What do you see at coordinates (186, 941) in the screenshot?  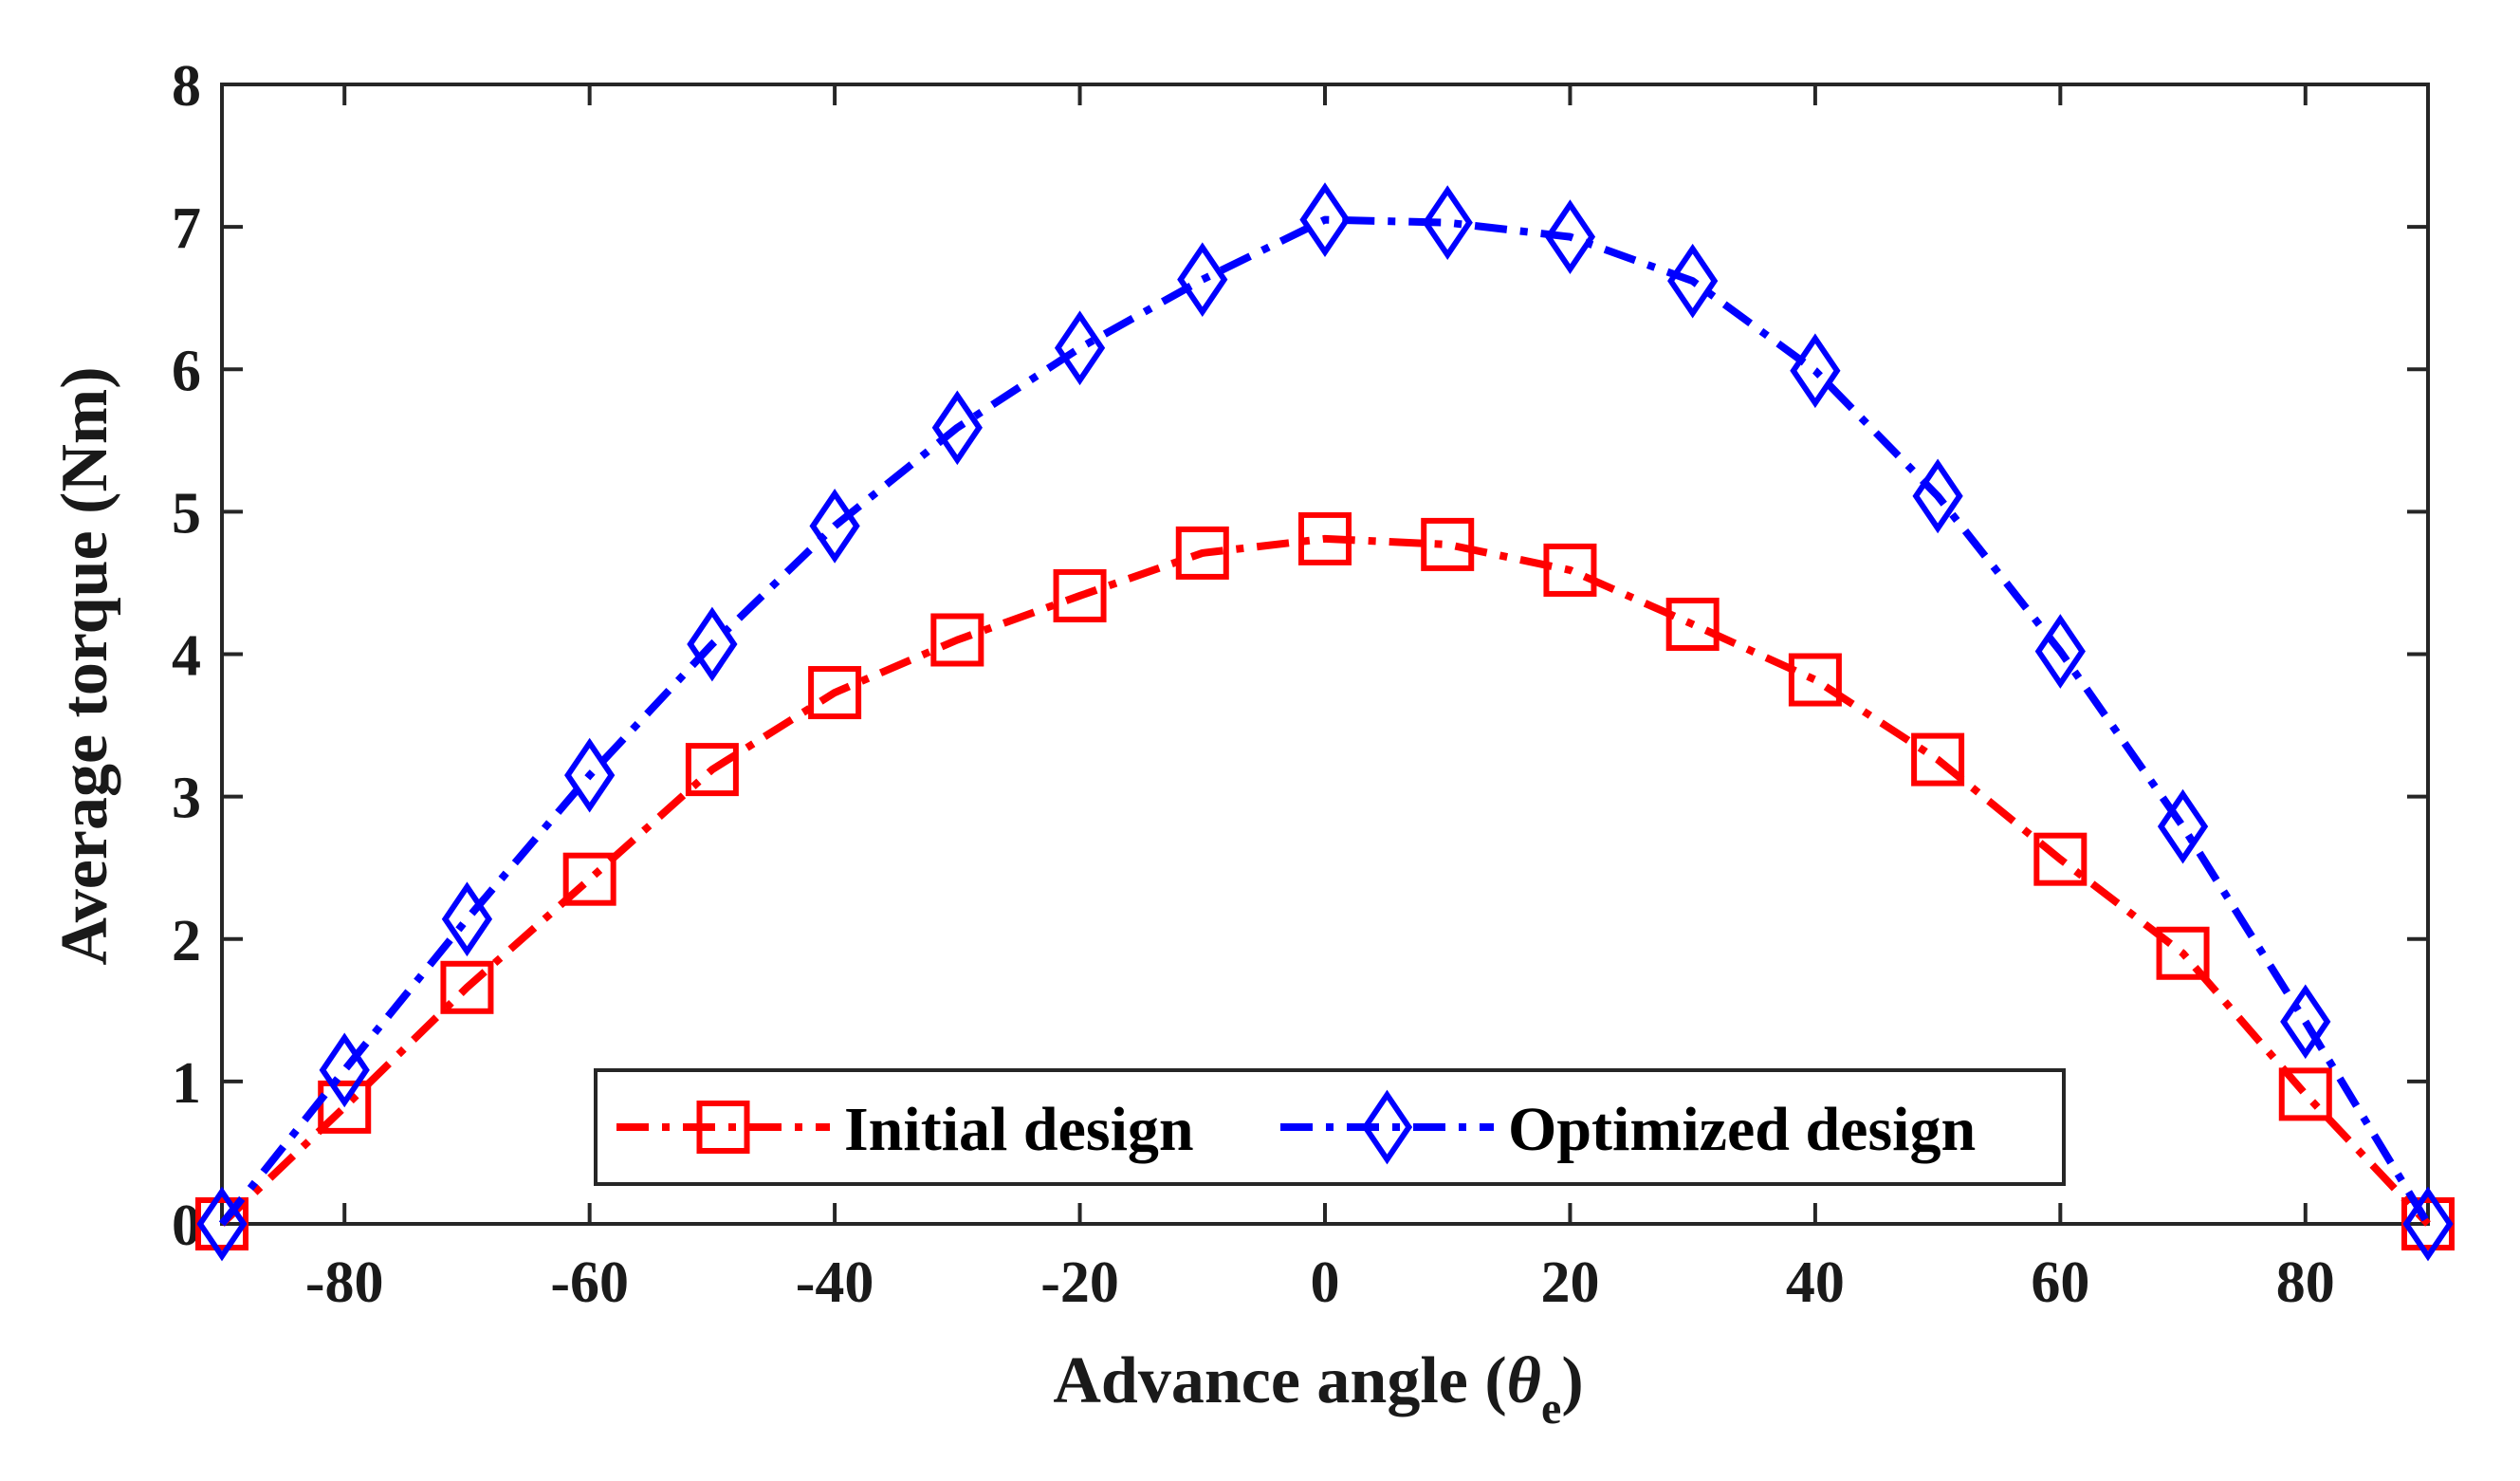 I see `y-tick-label: 2` at bounding box center [186, 941].